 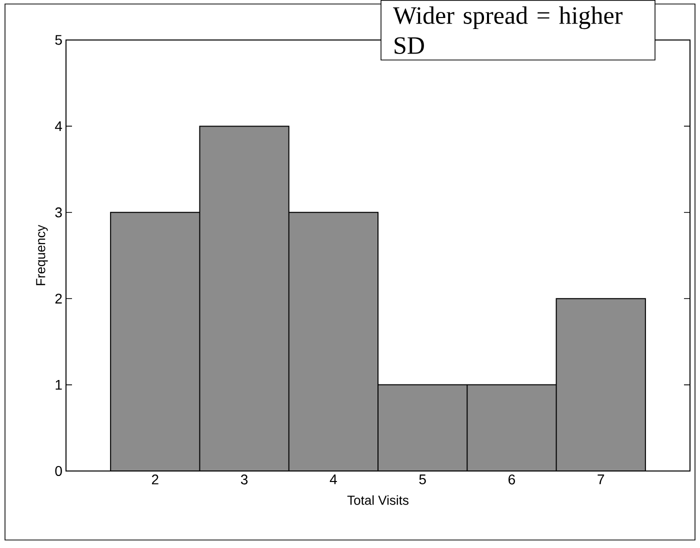 I want to click on x-tick-label: 2, so click(x=155, y=479).